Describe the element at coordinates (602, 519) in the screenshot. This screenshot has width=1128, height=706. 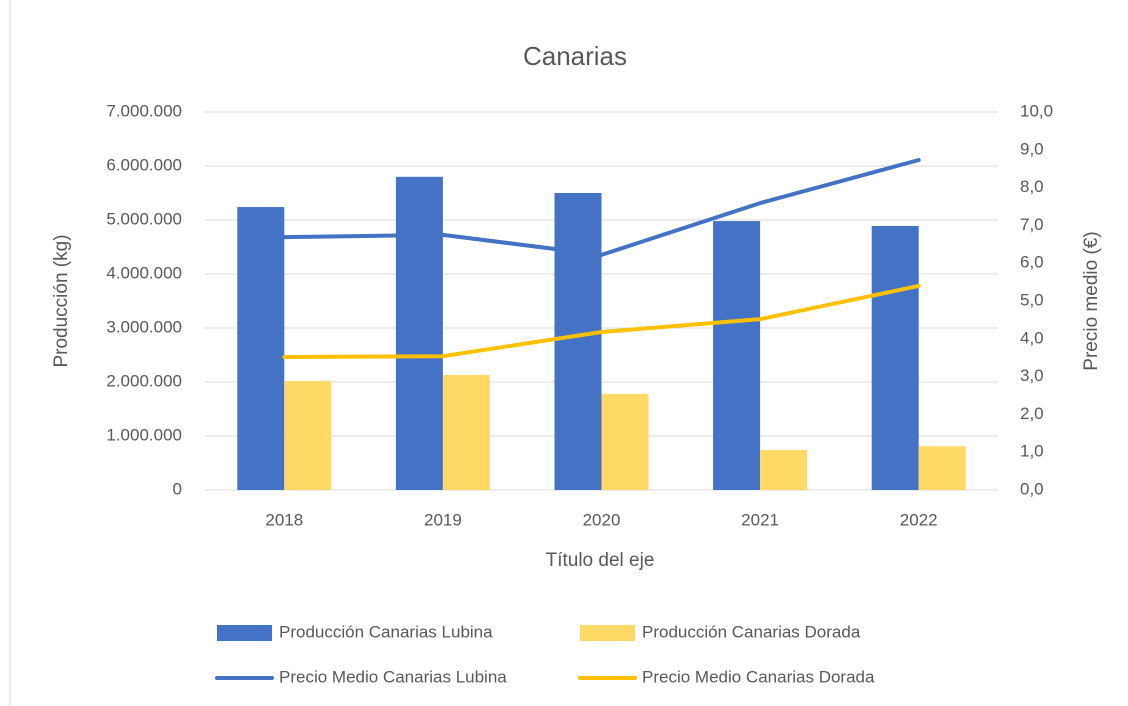
I see `x-tick-label: 2020` at that location.